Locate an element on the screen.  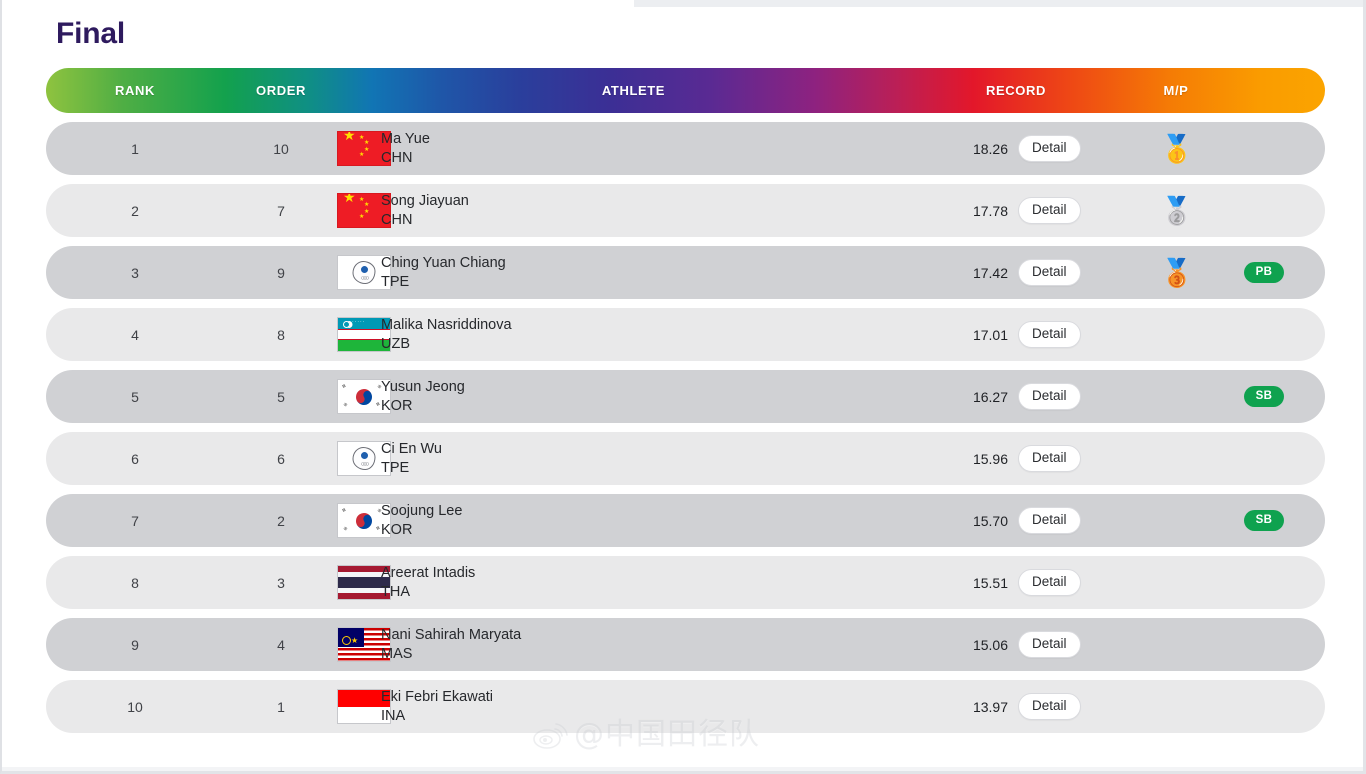
cell-athlete: Ma Yue CHN is located at coordinates (616, 148).